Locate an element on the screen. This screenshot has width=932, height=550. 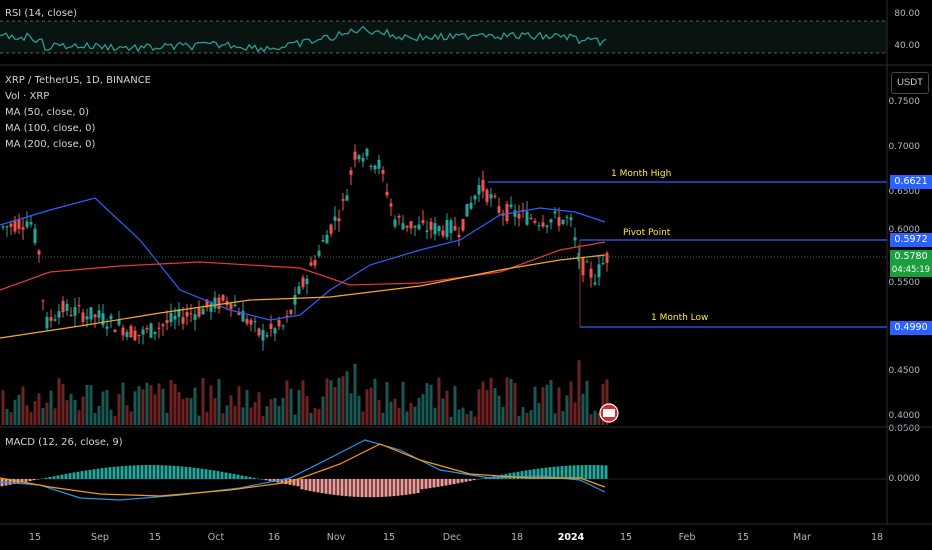
x-label-feb15: 15 is located at coordinates (743, 537).